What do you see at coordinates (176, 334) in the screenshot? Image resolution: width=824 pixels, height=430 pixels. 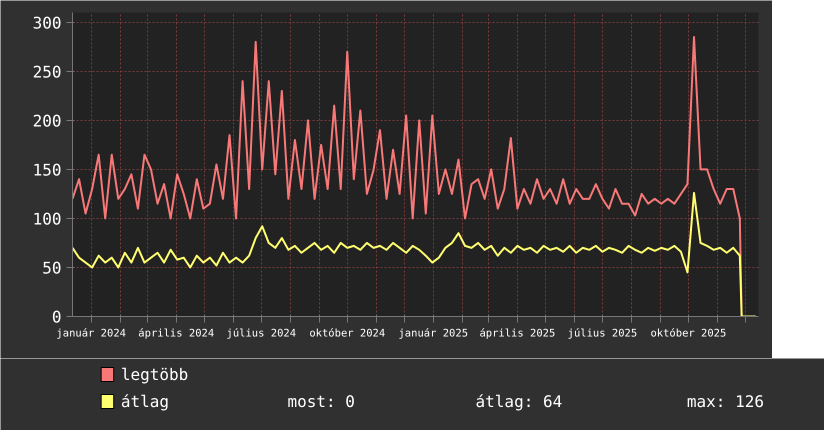 I see `x-tick-label: április 2024` at bounding box center [176, 334].